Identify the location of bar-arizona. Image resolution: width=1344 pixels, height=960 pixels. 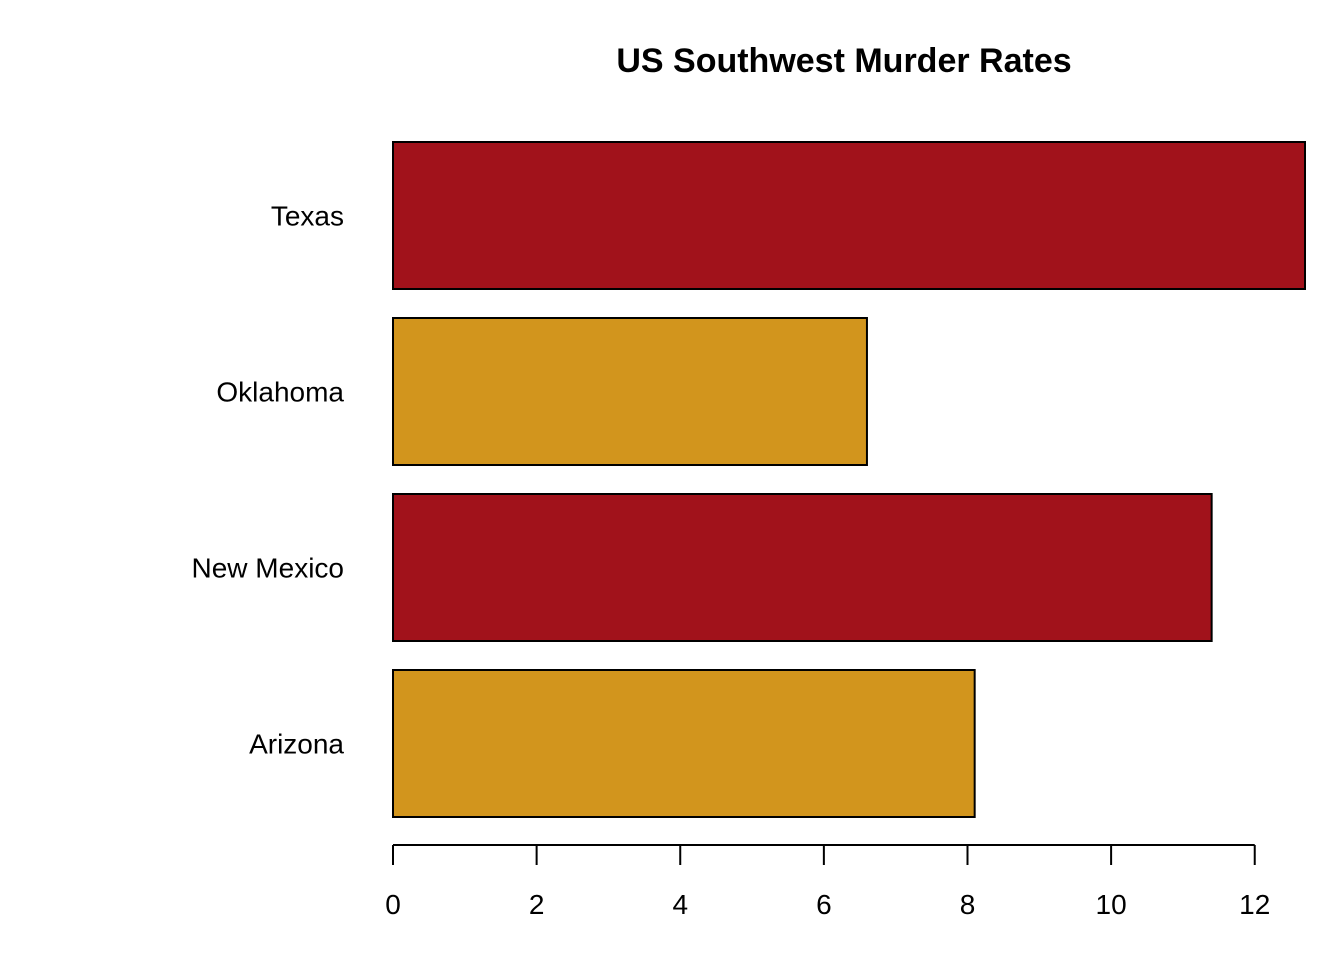
(684, 743).